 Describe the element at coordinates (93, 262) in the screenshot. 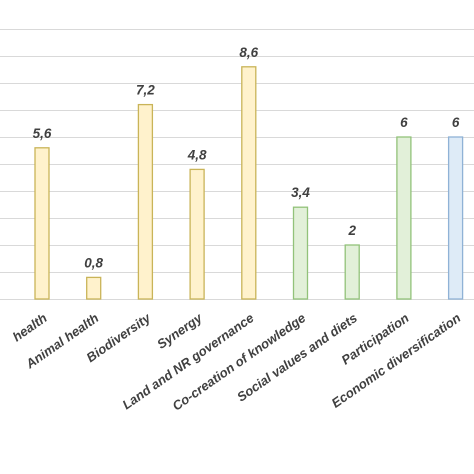

I see `data-label: 0,8` at that location.